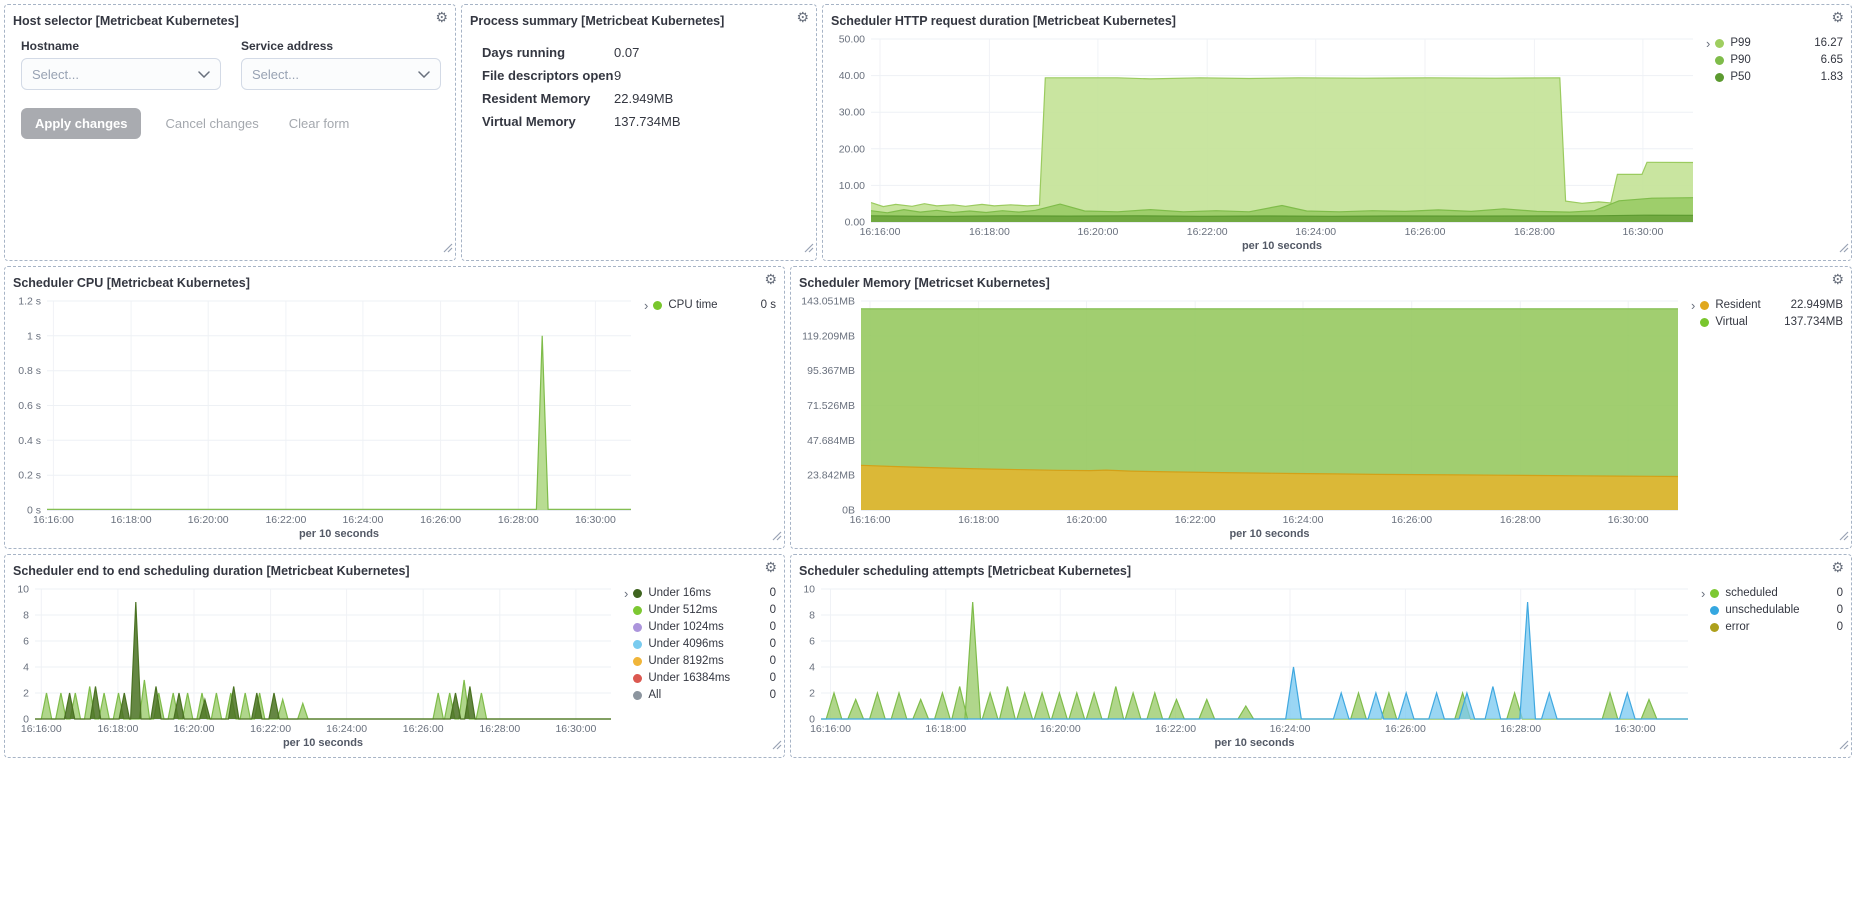  Describe the element at coordinates (29, 371) in the screenshot. I see `svg-text: 0.8 s` at that location.